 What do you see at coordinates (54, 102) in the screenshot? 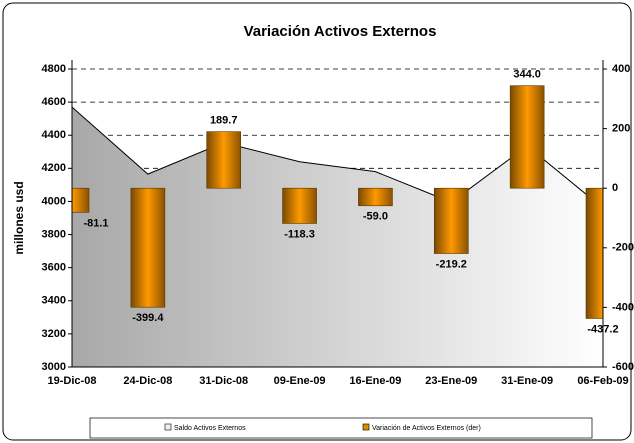
I see `y-tick-label: 4600` at bounding box center [54, 102].